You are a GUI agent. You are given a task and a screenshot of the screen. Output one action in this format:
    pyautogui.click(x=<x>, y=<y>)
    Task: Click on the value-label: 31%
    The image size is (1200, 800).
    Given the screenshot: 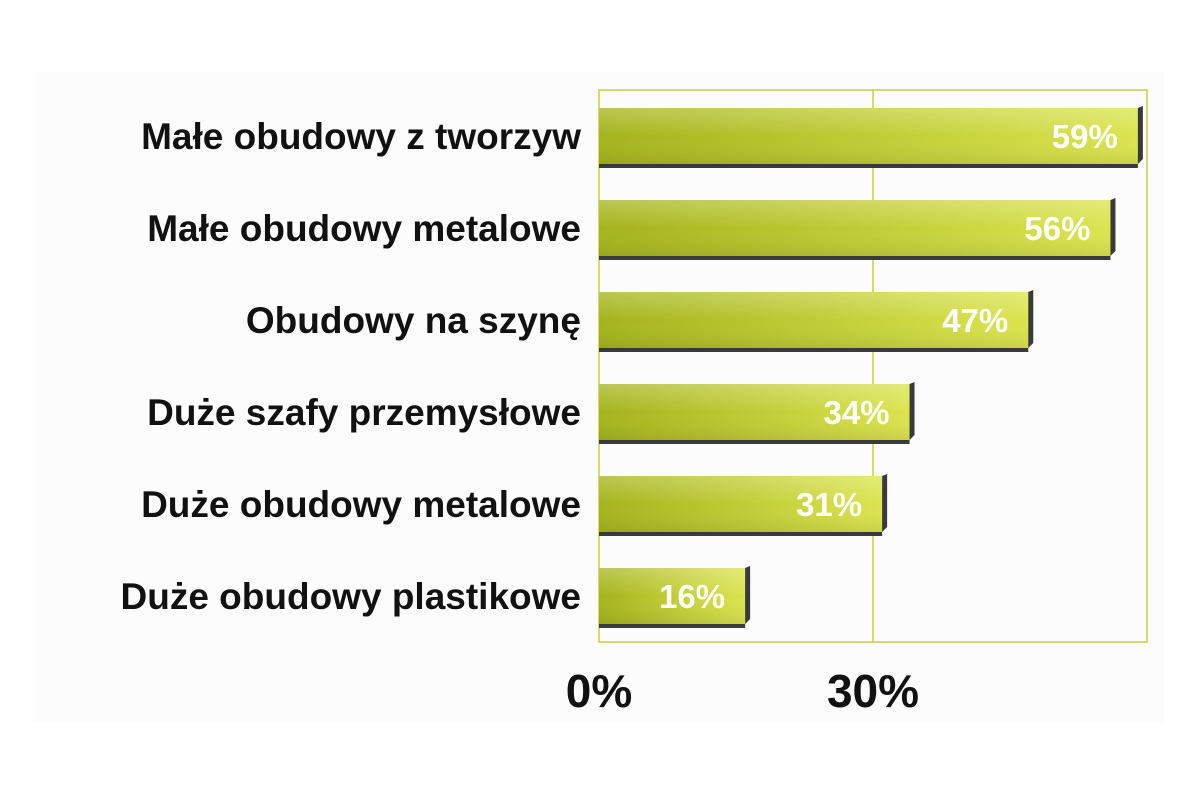 What is the action you would take?
    pyautogui.click(x=829, y=504)
    